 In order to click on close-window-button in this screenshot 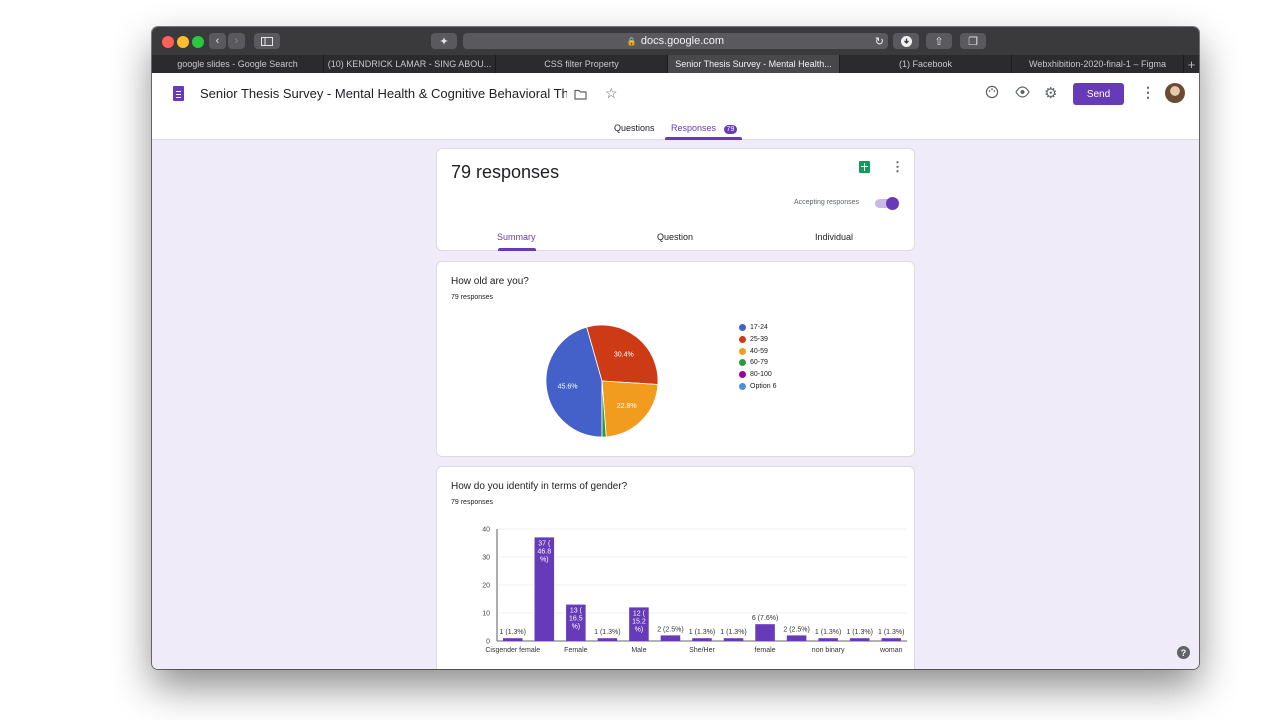, I will do `click(168, 42)`.